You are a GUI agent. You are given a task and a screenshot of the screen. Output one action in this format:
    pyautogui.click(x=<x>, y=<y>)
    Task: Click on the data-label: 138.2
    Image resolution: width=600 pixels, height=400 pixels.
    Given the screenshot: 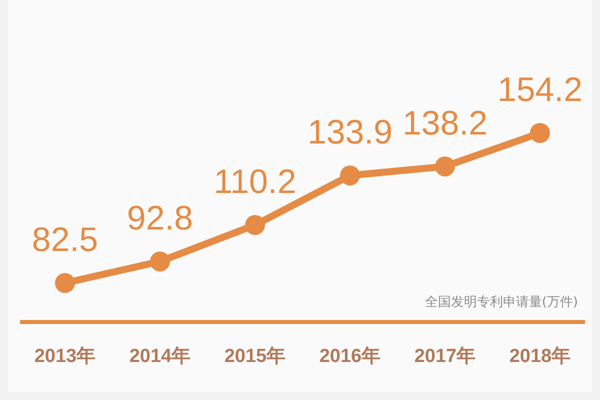 What is the action you would take?
    pyautogui.click(x=445, y=123)
    